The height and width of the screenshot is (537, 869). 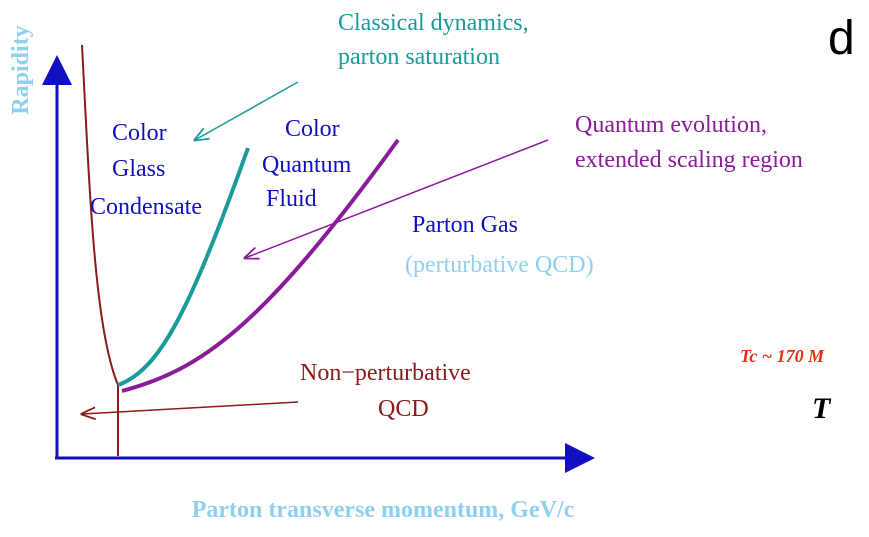 What do you see at coordinates (433, 23) in the screenshot?
I see `label: Classical dynamics,` at bounding box center [433, 23].